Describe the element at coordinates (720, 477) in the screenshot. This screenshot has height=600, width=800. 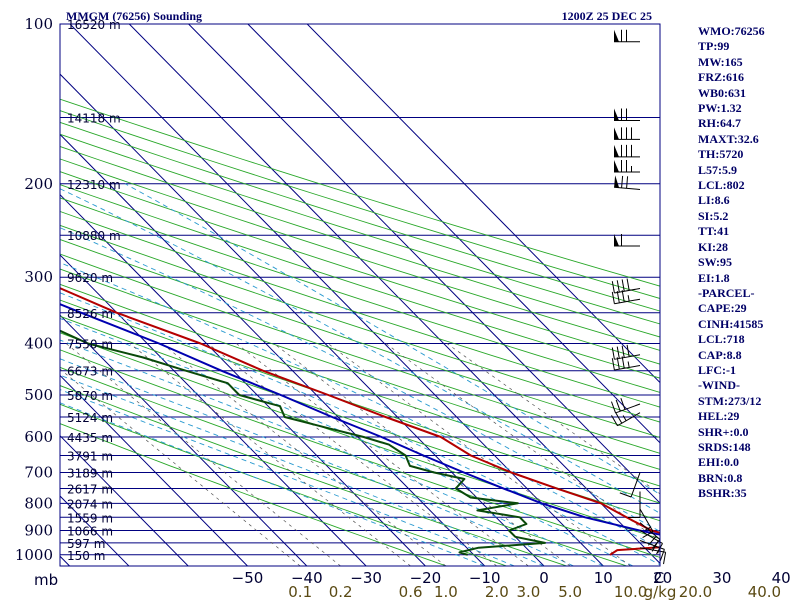
I see `stat-line: BRN:0.8` at that location.